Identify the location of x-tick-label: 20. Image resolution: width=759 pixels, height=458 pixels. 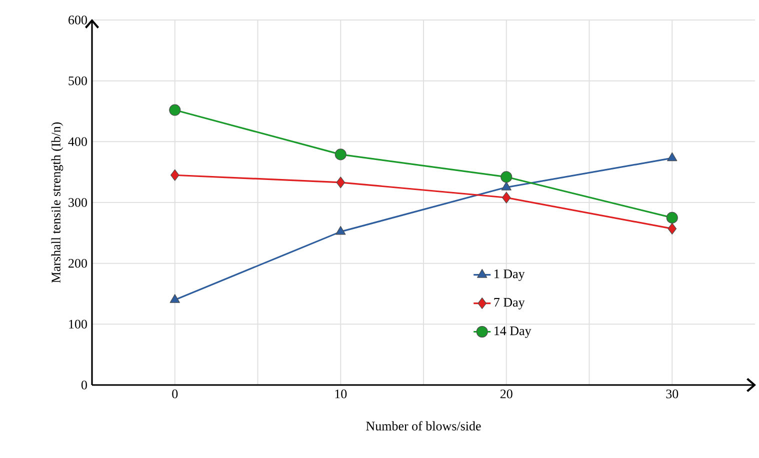
(506, 394).